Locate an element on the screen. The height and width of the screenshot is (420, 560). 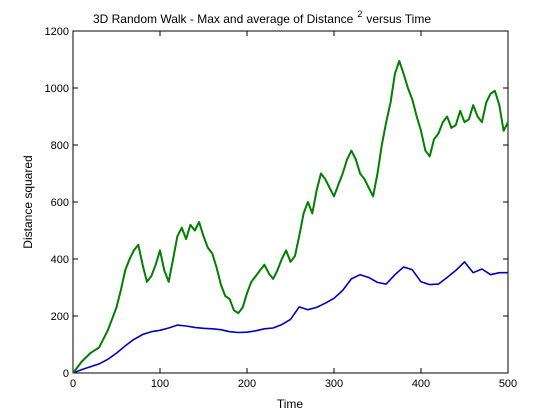
y-axis-label: Distance squared is located at coordinates (28, 201).